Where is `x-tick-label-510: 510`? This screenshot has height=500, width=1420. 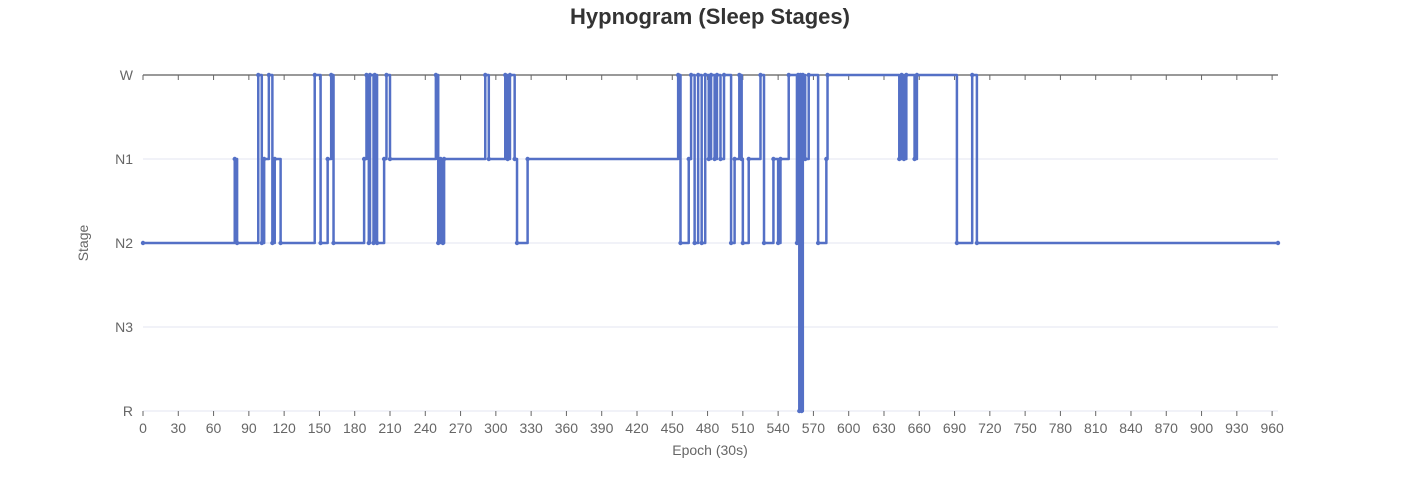
x-tick-label-510: 510 is located at coordinates (743, 428).